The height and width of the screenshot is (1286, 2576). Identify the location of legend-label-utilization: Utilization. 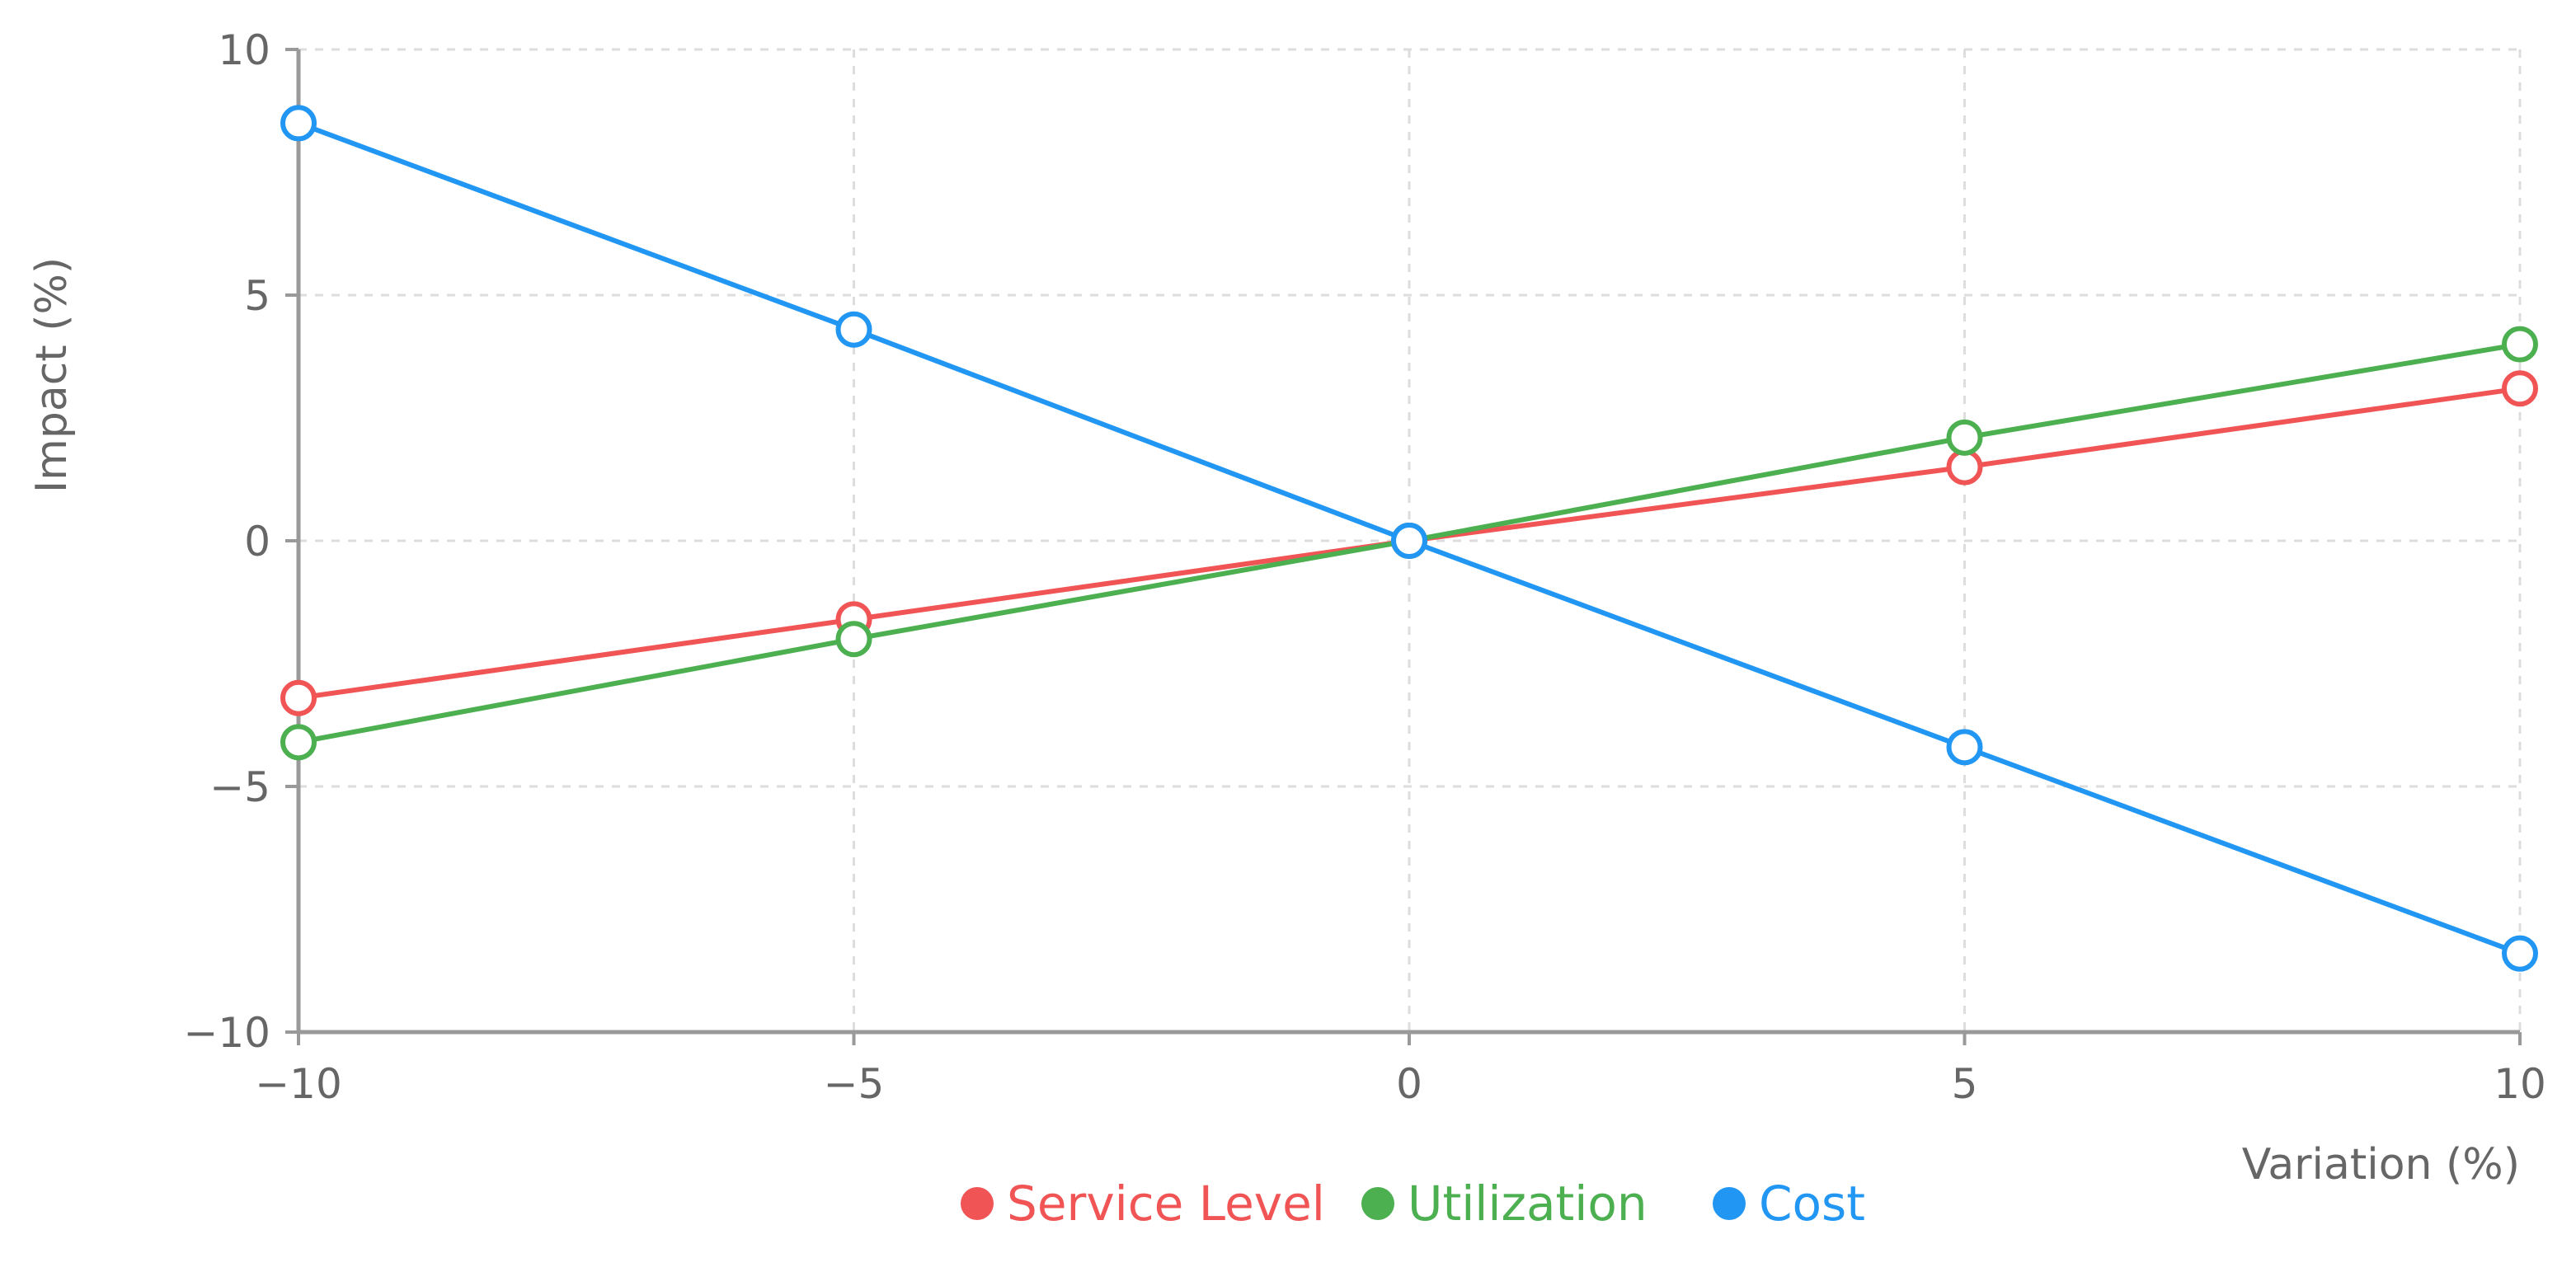
(1528, 1204).